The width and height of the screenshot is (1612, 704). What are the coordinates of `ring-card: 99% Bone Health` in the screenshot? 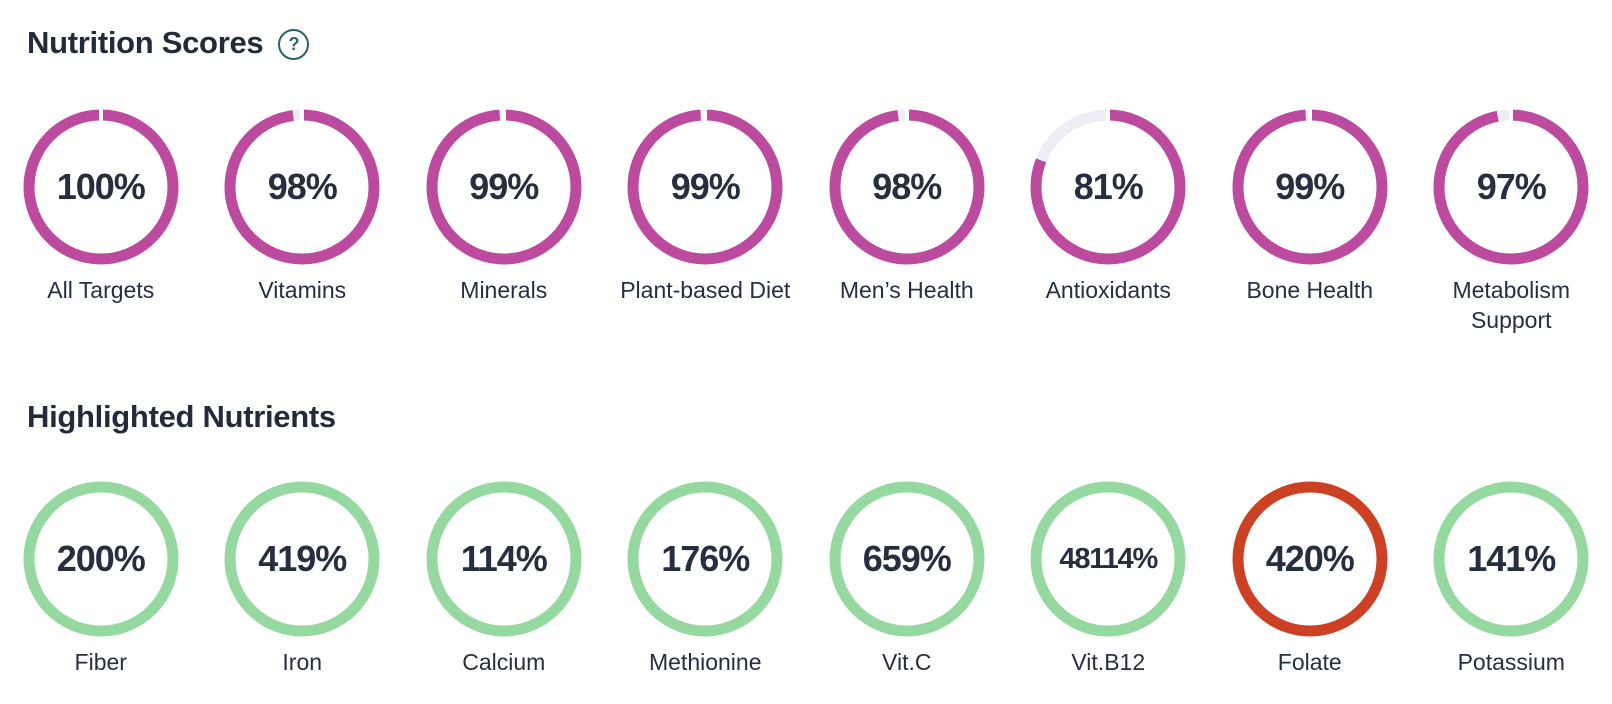 It's located at (1310, 221).